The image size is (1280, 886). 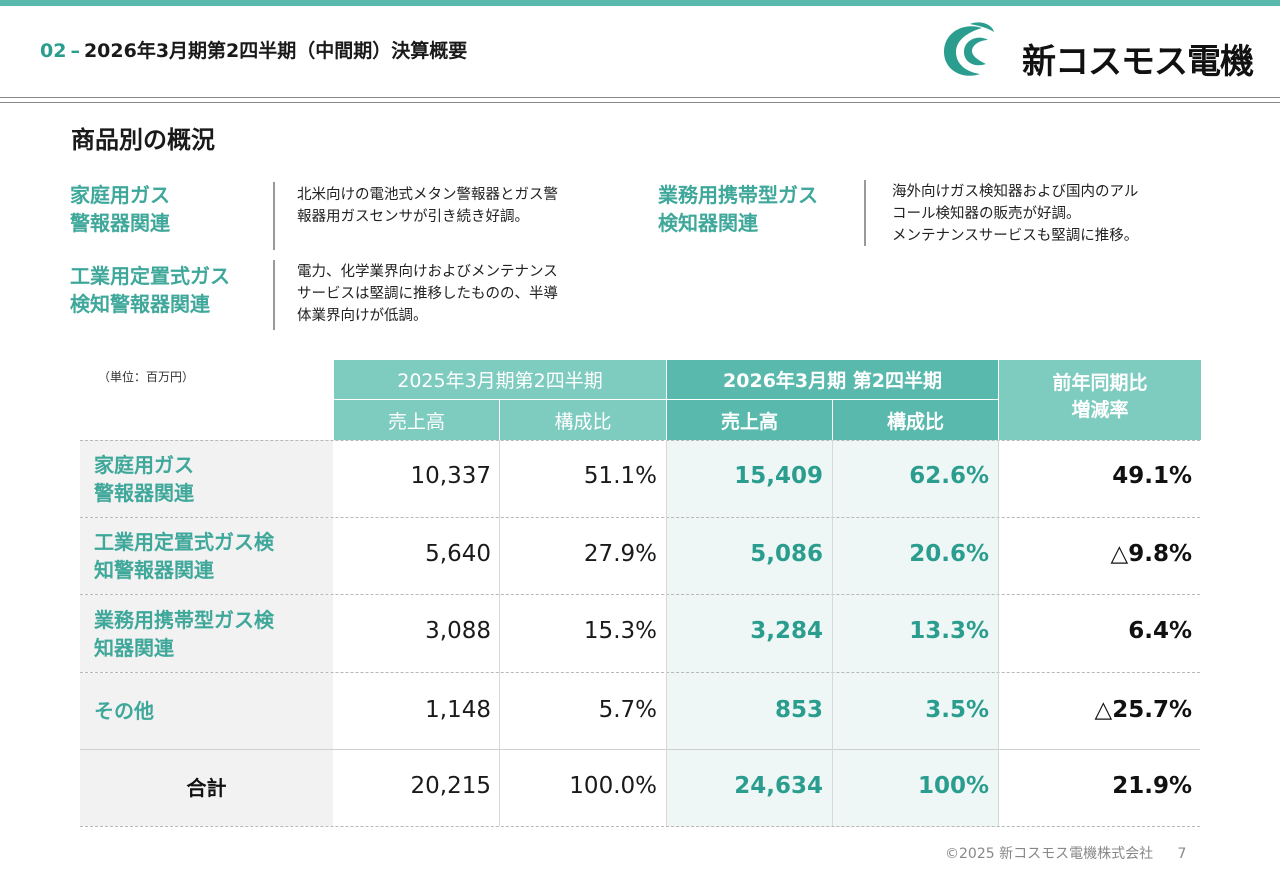 What do you see at coordinates (786, 554) in the screenshot?
I see `sales-2026-cell: 5,086` at bounding box center [786, 554].